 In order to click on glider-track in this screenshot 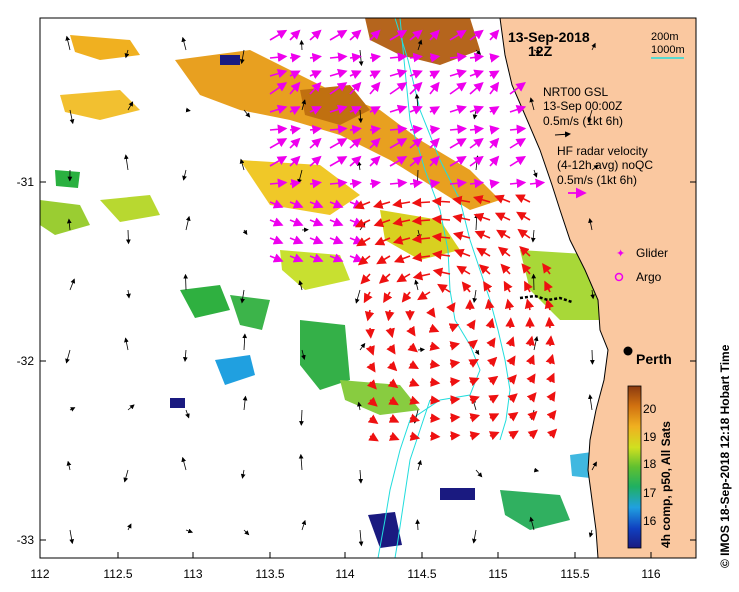, I will do `click(546, 299)`.